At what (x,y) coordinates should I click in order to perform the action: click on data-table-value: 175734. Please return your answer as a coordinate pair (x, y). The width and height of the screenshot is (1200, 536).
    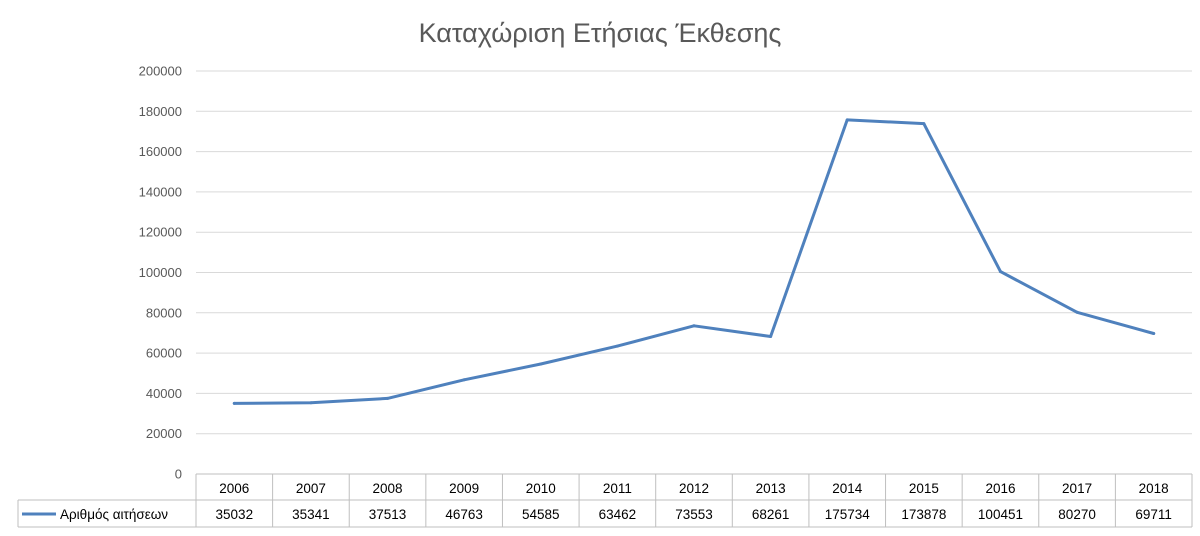
    Looking at the image, I should click on (848, 514).